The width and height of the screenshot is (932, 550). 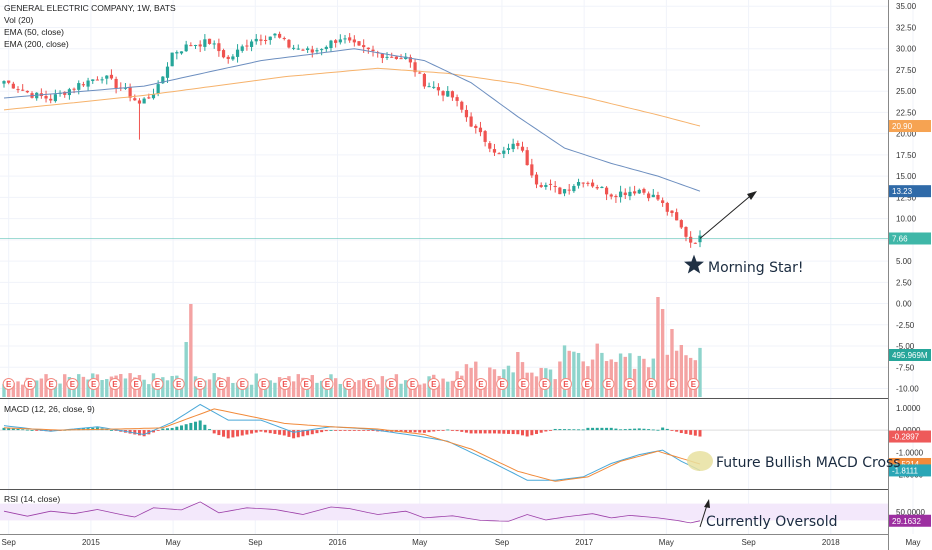 I want to click on price-label-0-badge, so click(x=910, y=126).